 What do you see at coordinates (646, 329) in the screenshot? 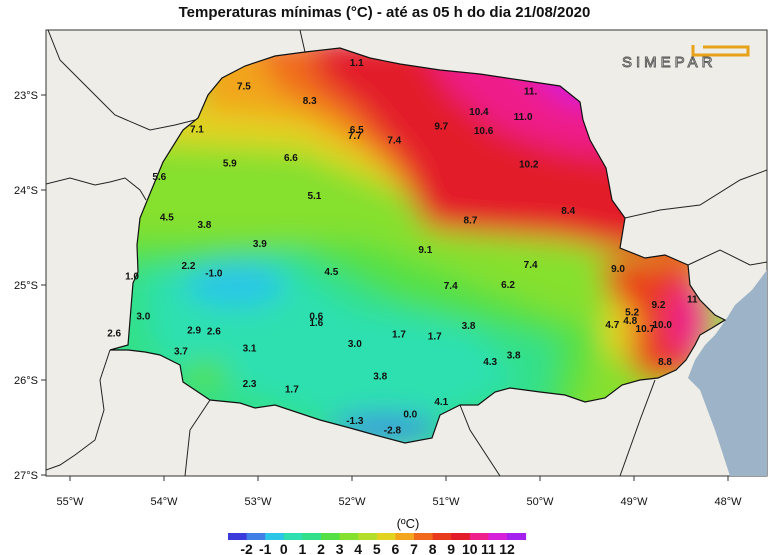
I see `station-value: 10.7` at bounding box center [646, 329].